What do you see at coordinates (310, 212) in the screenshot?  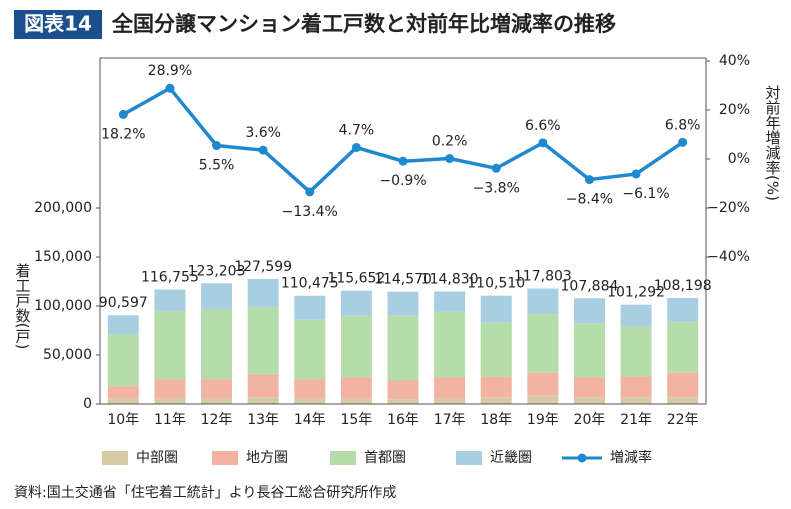 I see `line-value-label: −13.4%` at bounding box center [310, 212].